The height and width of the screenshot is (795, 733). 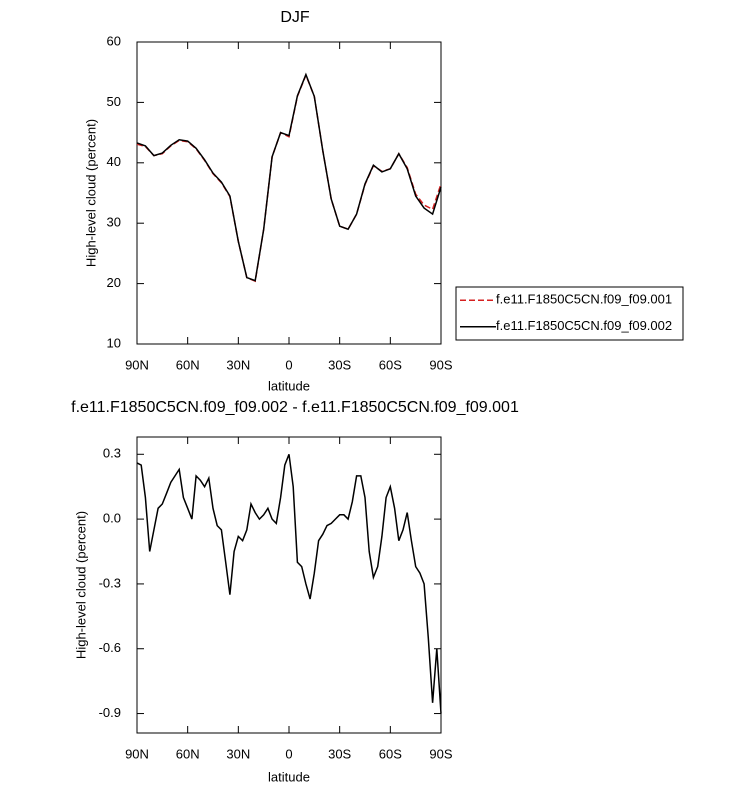 I want to click on y-tick-label: 0.0, so click(x=112, y=518).